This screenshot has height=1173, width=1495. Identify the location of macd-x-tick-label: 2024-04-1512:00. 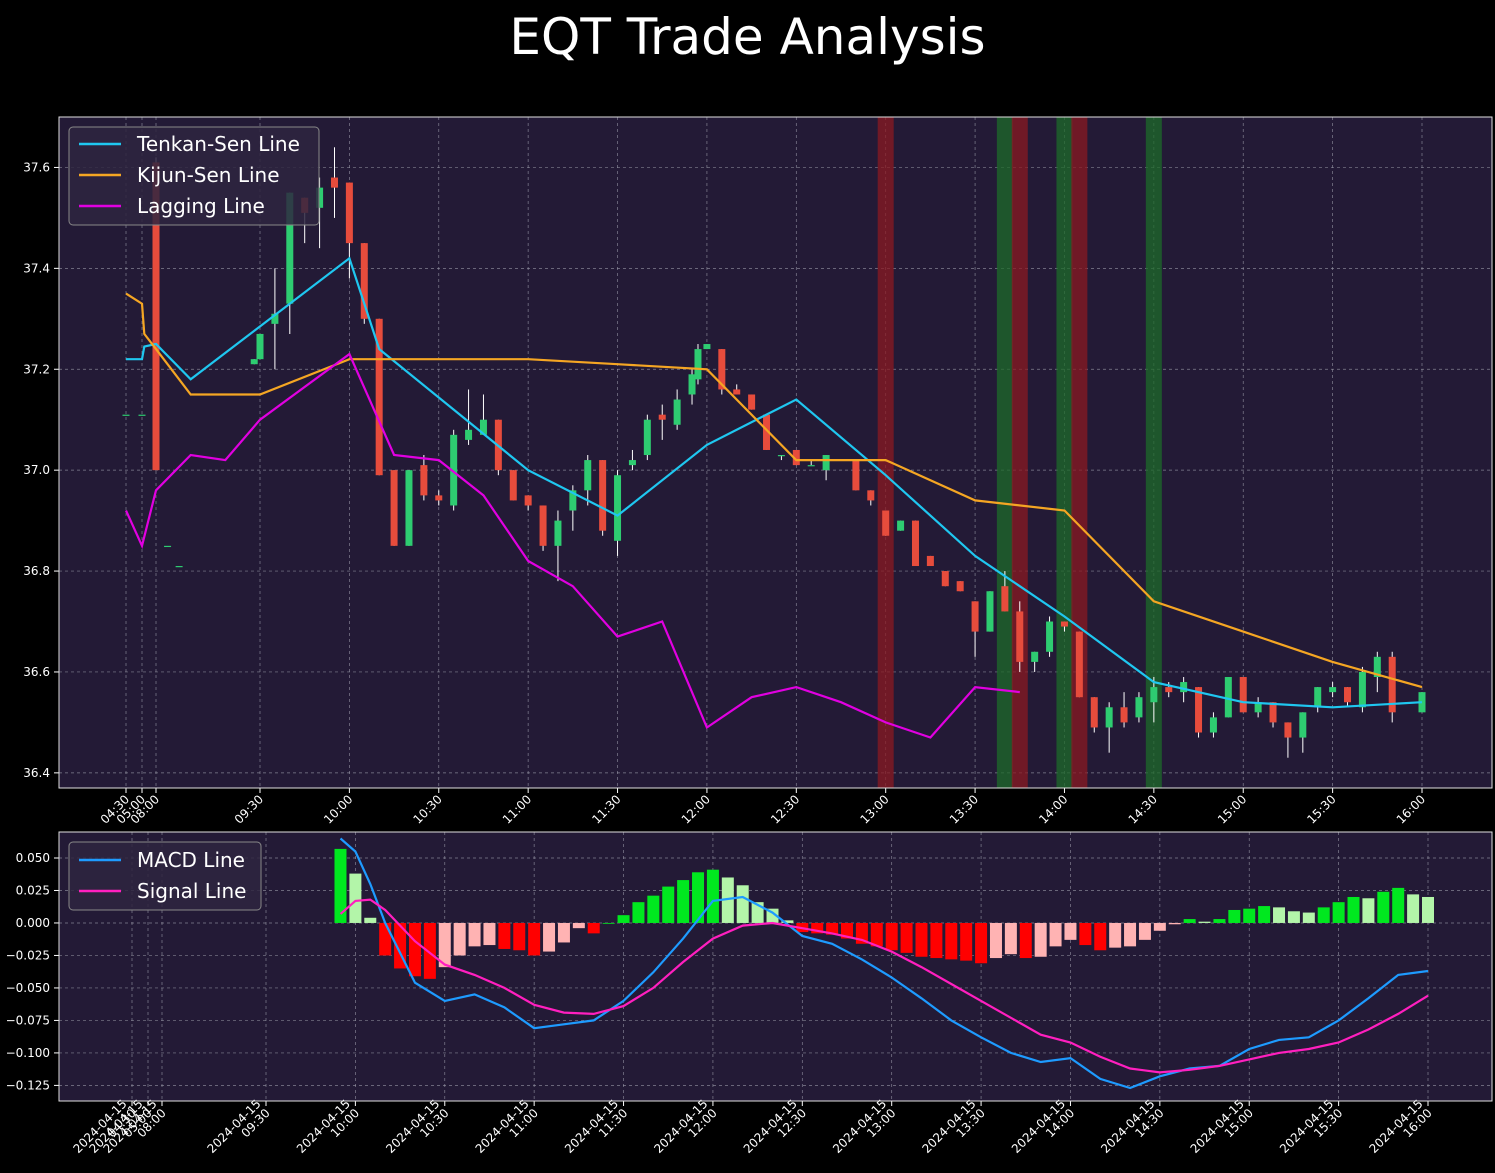
(685, 1131).